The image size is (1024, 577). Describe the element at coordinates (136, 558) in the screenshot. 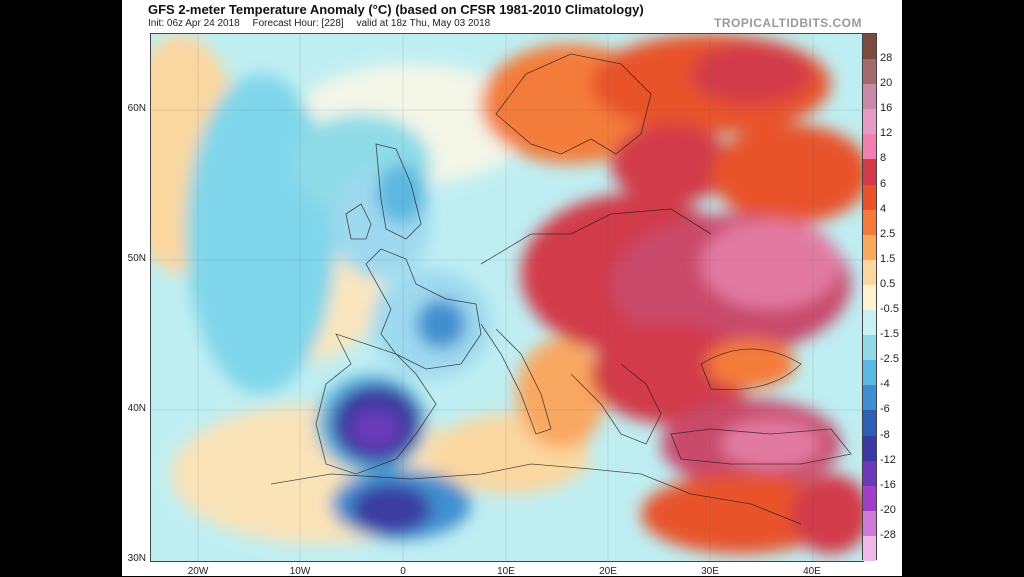

I see `lat-label-30n: 30N` at that location.